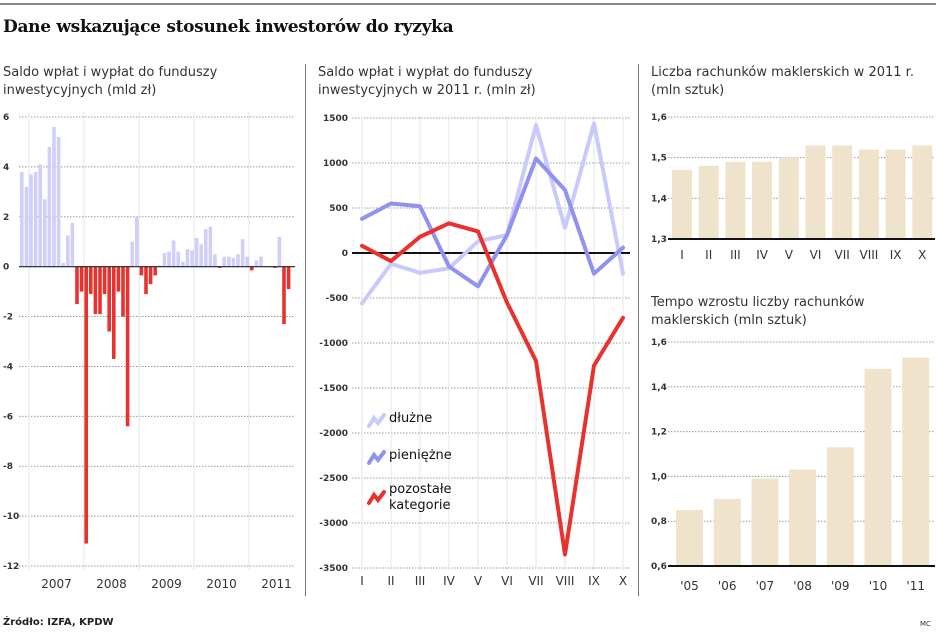 The width and height of the screenshot is (936, 636). What do you see at coordinates (335, 164) in the screenshot?
I see `chart2-ytick-label: 1000` at bounding box center [335, 164].